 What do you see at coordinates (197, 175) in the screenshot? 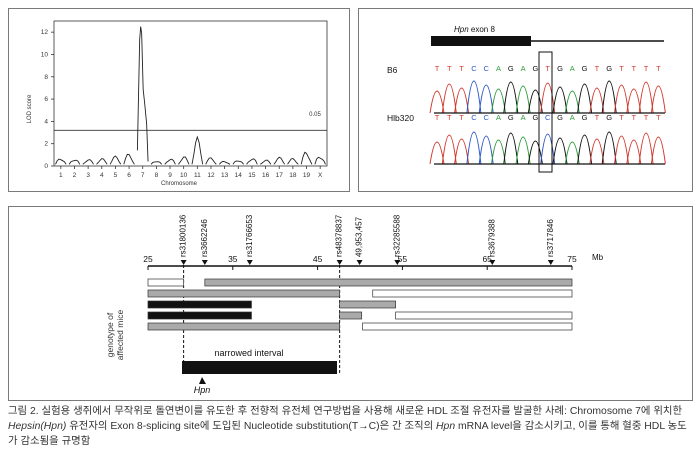
I see `chromosome-label-11: 11` at bounding box center [197, 175].